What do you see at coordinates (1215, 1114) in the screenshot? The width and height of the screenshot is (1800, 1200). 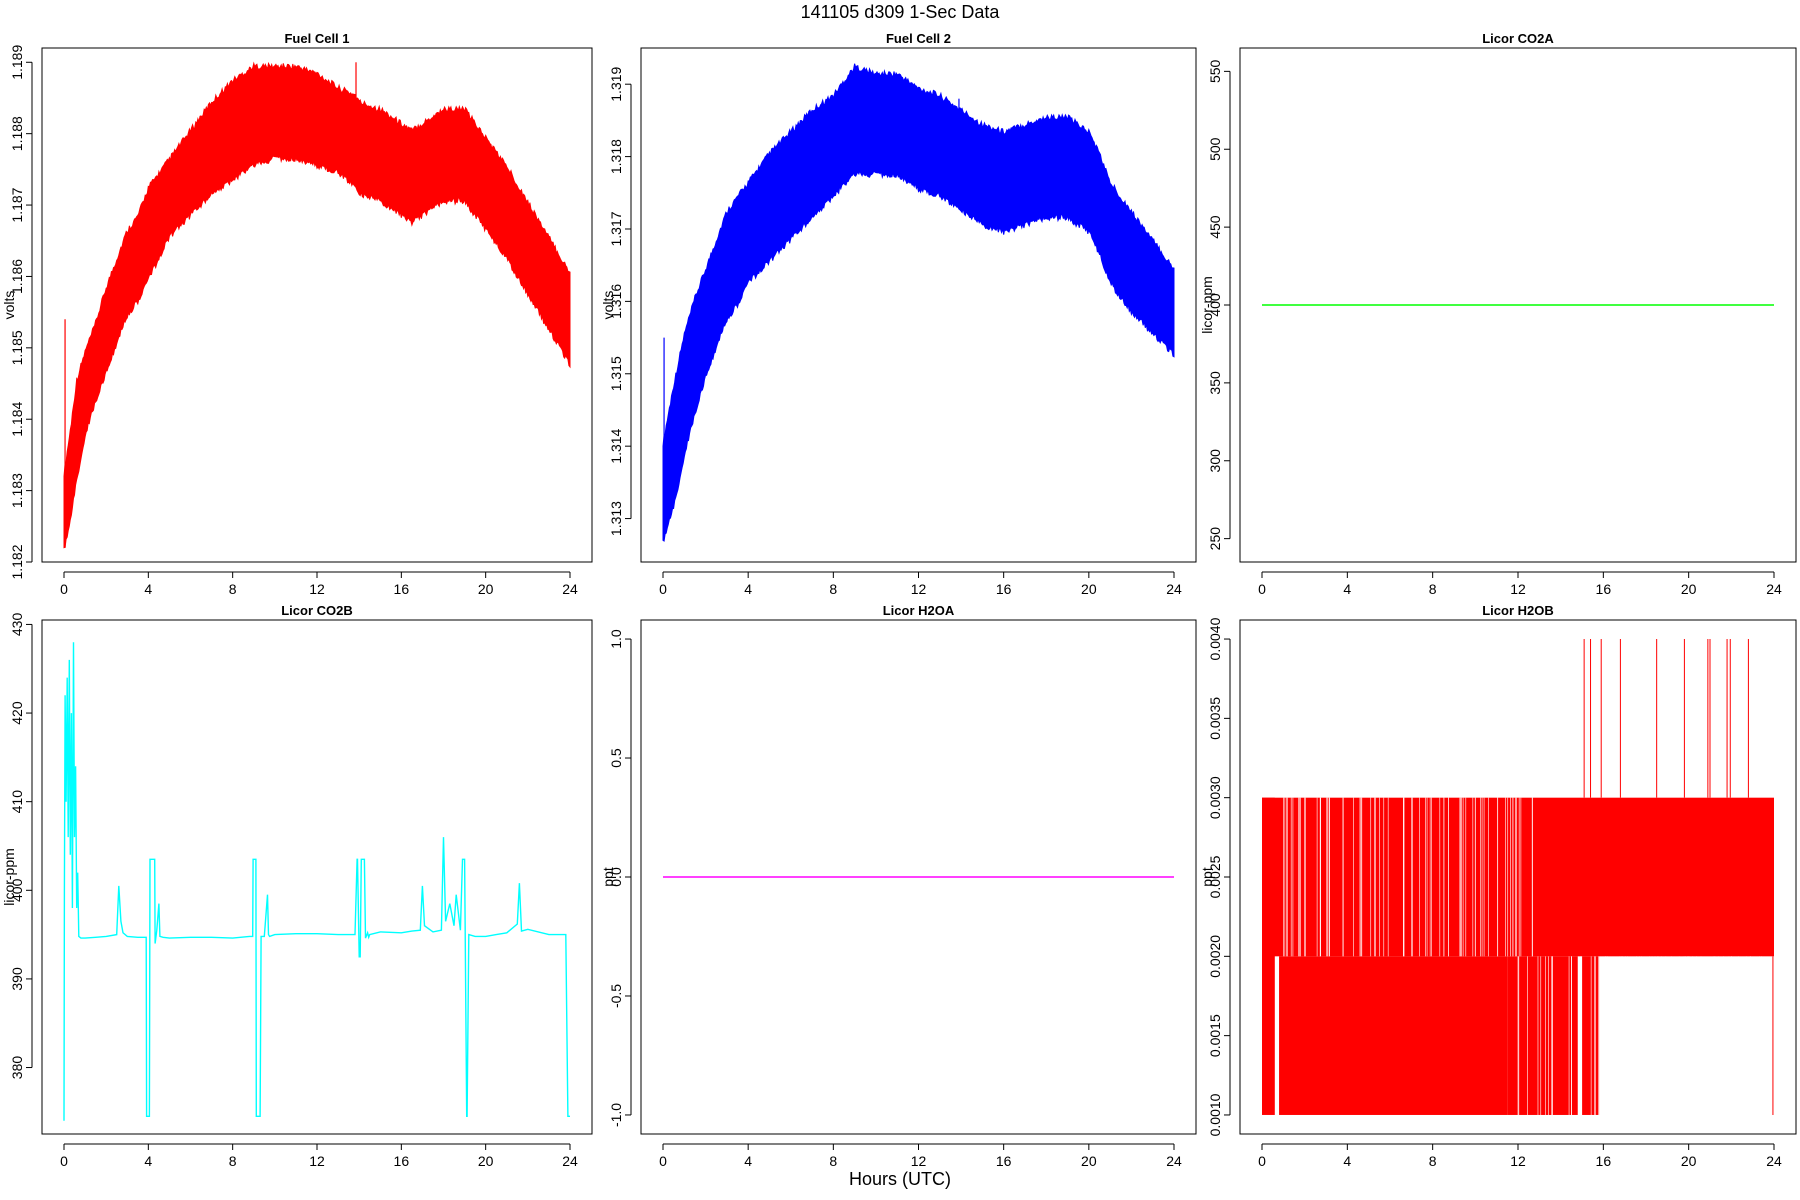 I see `y-tick-label: 0.0010` at bounding box center [1215, 1114].